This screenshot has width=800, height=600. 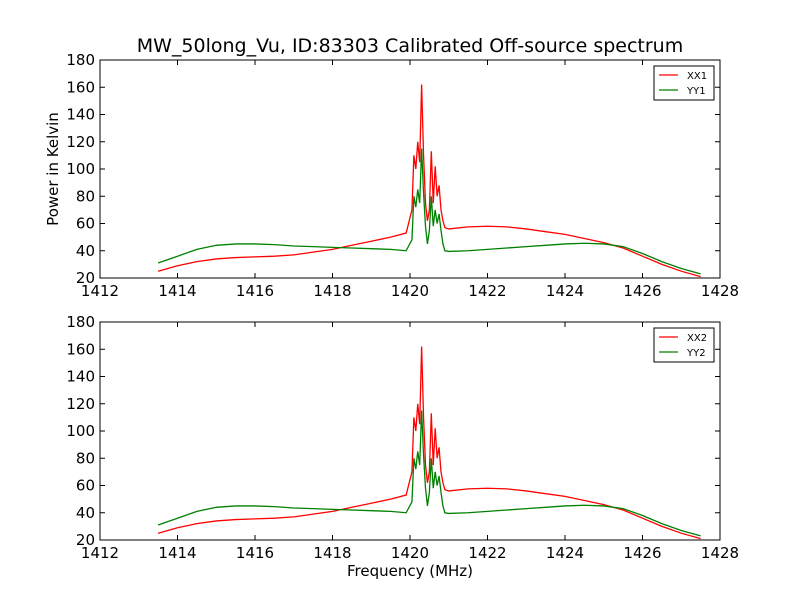 I want to click on chart-1-x-tick-label: 1416, so click(x=255, y=553).